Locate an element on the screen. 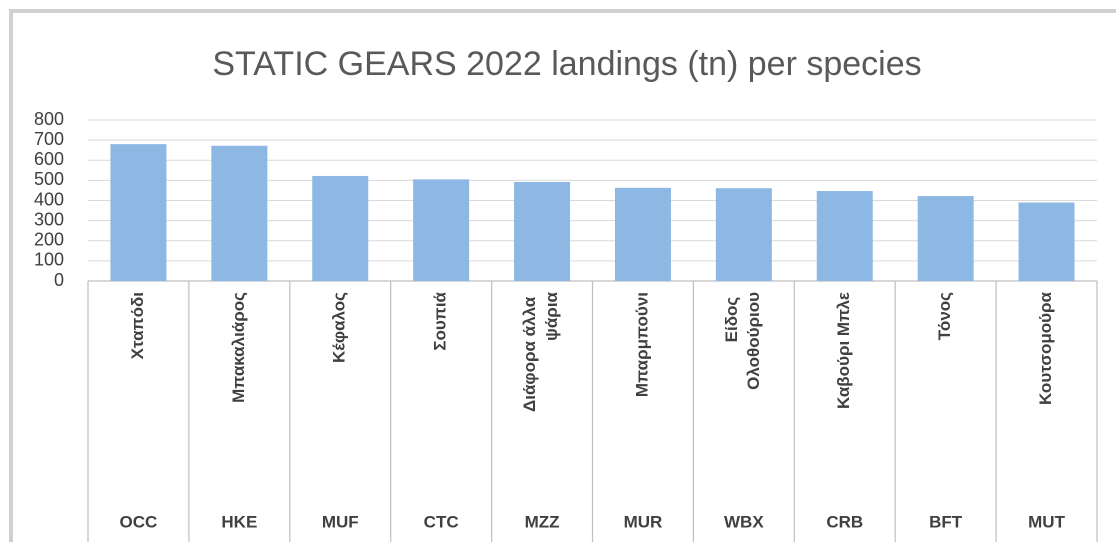 The height and width of the screenshot is (542, 1116). x-code-label: WBX is located at coordinates (744, 521).